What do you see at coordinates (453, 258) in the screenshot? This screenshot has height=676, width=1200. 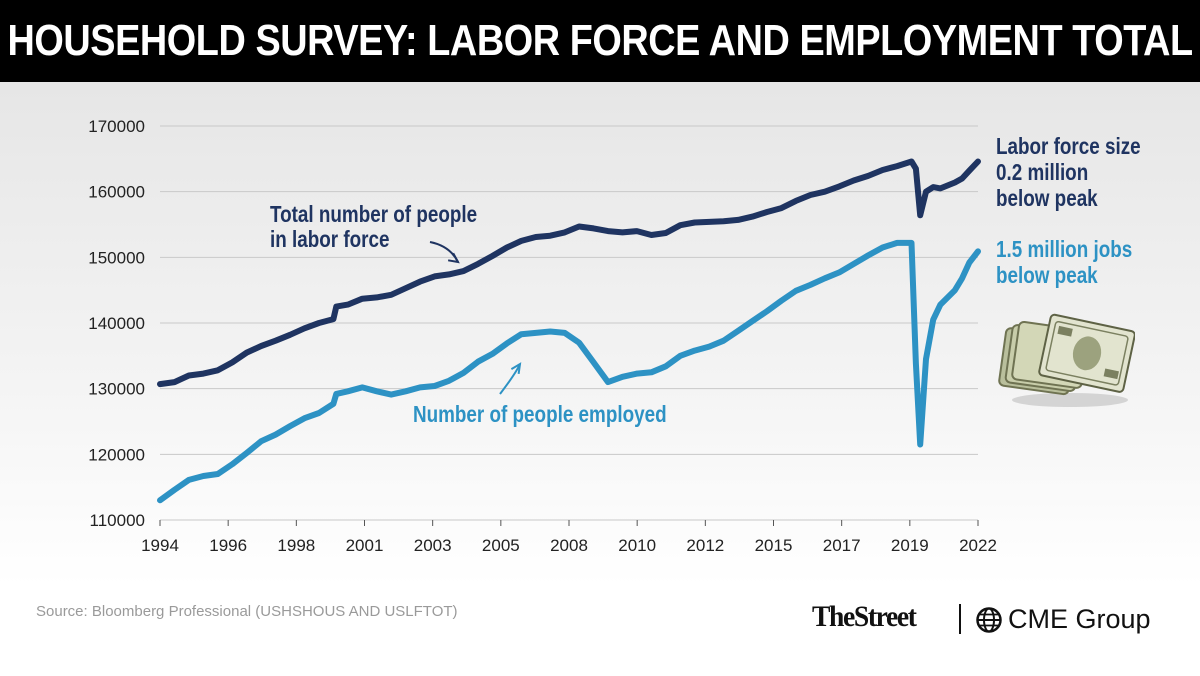 I see `labor-force-arrow-head` at bounding box center [453, 258].